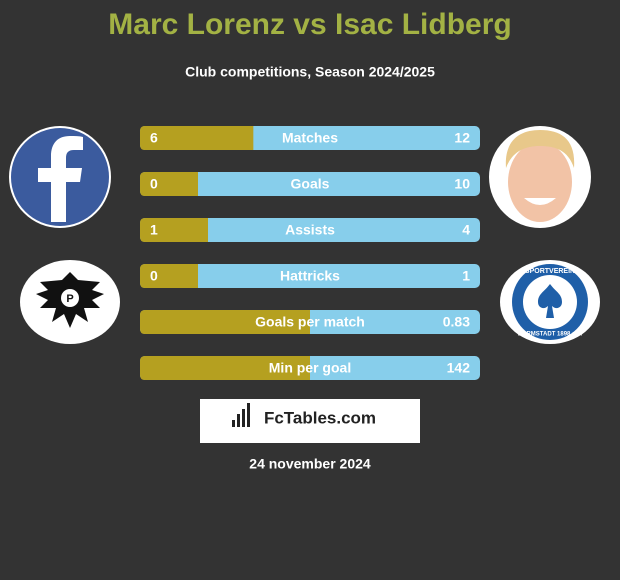  What do you see at coordinates (241, 415) in the screenshot?
I see `brand-icon` at bounding box center [241, 415].